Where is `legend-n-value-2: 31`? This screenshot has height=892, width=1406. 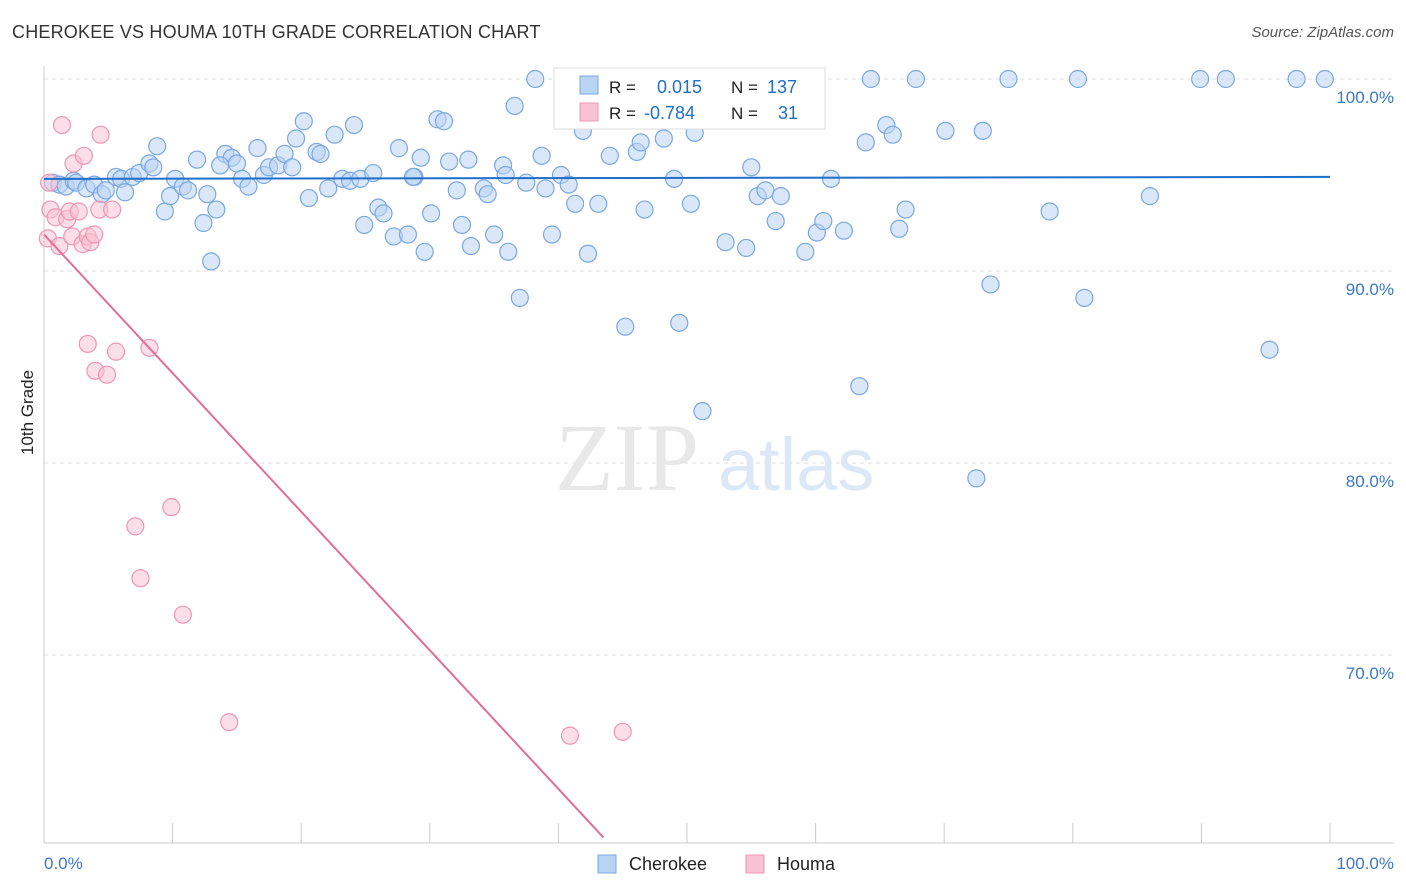
legend-n-value-2: 31 is located at coordinates (788, 113).